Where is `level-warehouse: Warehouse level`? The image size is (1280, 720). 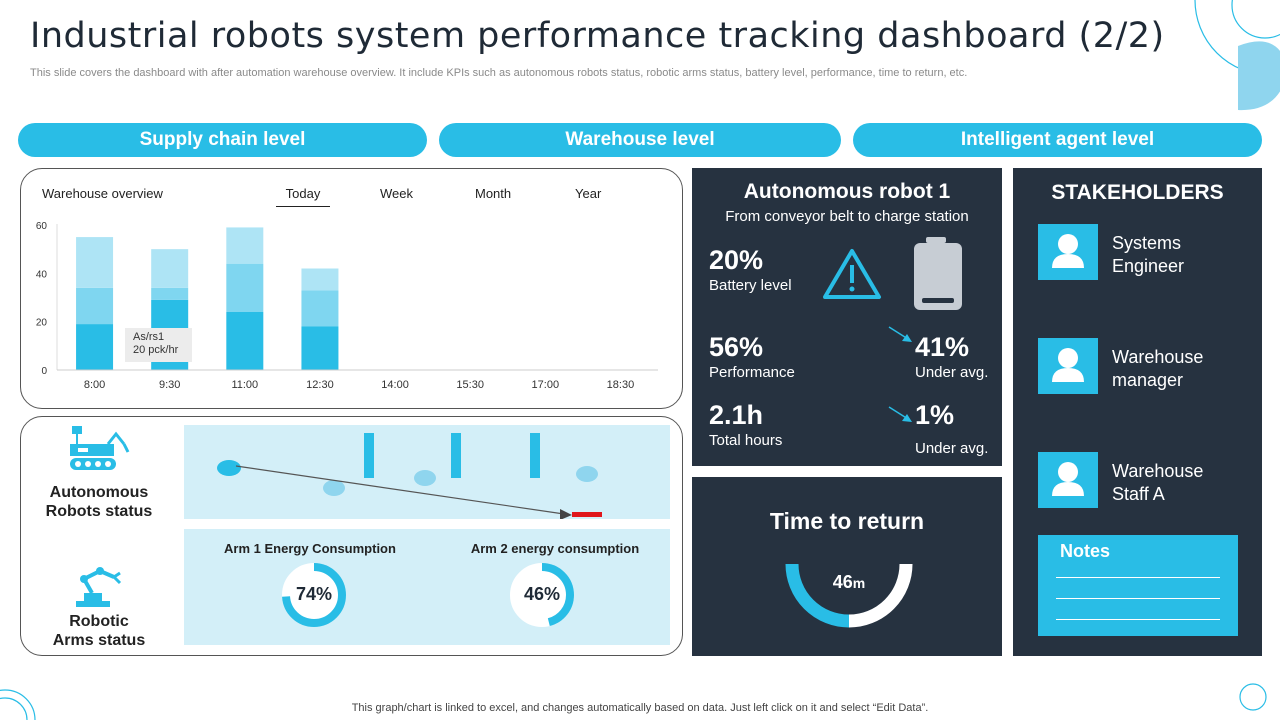
level-warehouse: Warehouse level is located at coordinates (640, 140).